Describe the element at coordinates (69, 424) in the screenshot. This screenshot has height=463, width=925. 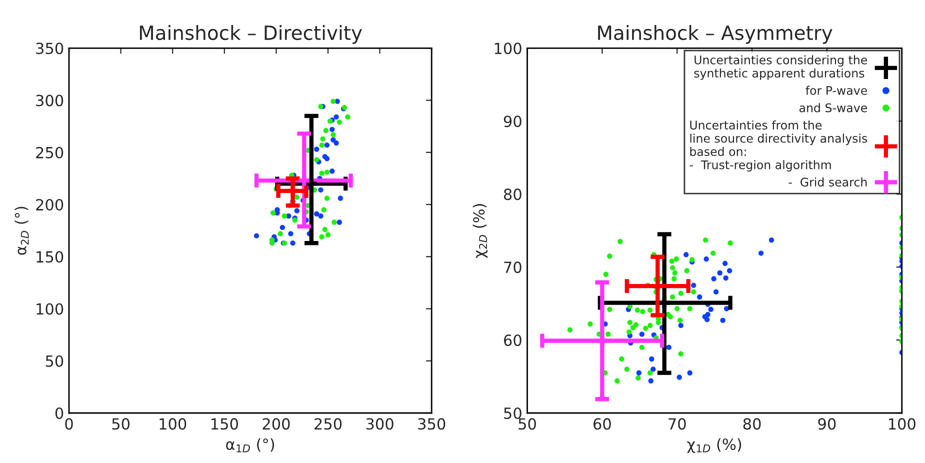
I see `x-tick-label: 0` at that location.